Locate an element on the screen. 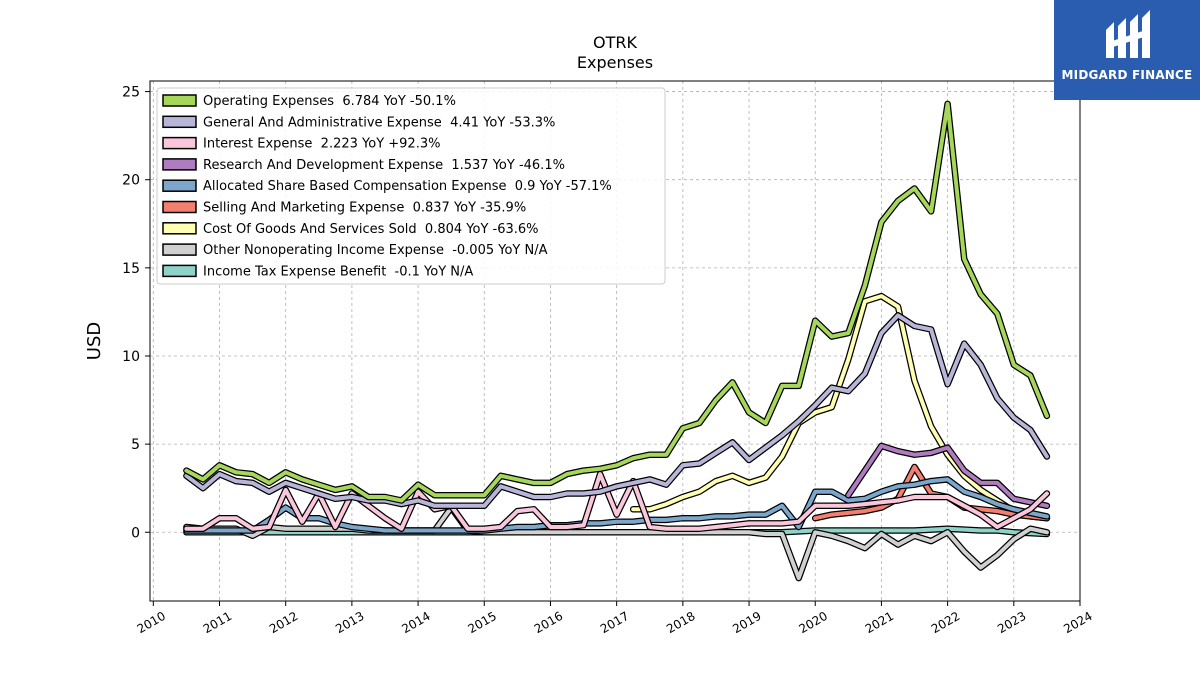  brand-logo: MIDGARD FINANCE is located at coordinates (1127, 50).